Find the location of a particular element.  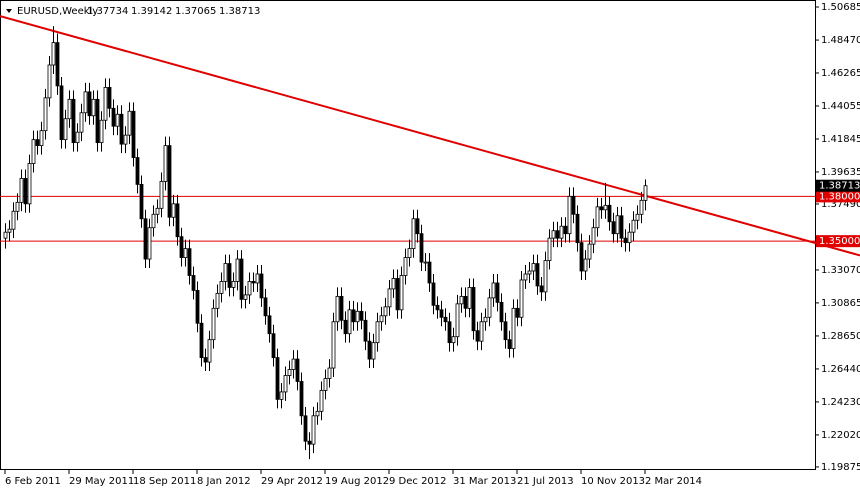

y-tick-label: 1.19875 is located at coordinates (840, 467).